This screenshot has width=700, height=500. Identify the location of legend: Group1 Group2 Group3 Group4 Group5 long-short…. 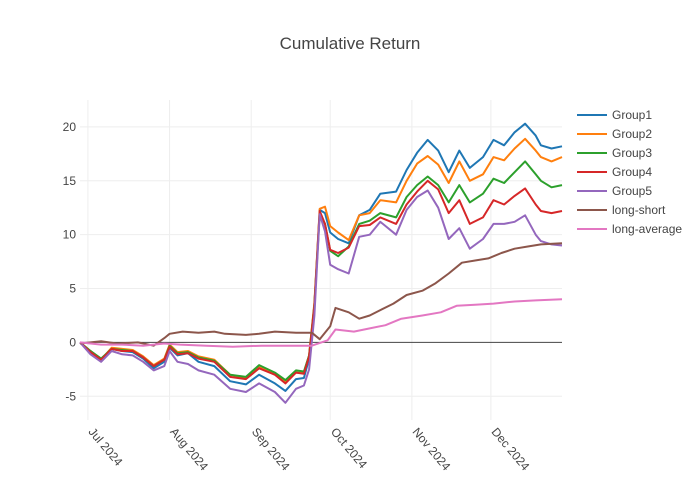
(629, 172).